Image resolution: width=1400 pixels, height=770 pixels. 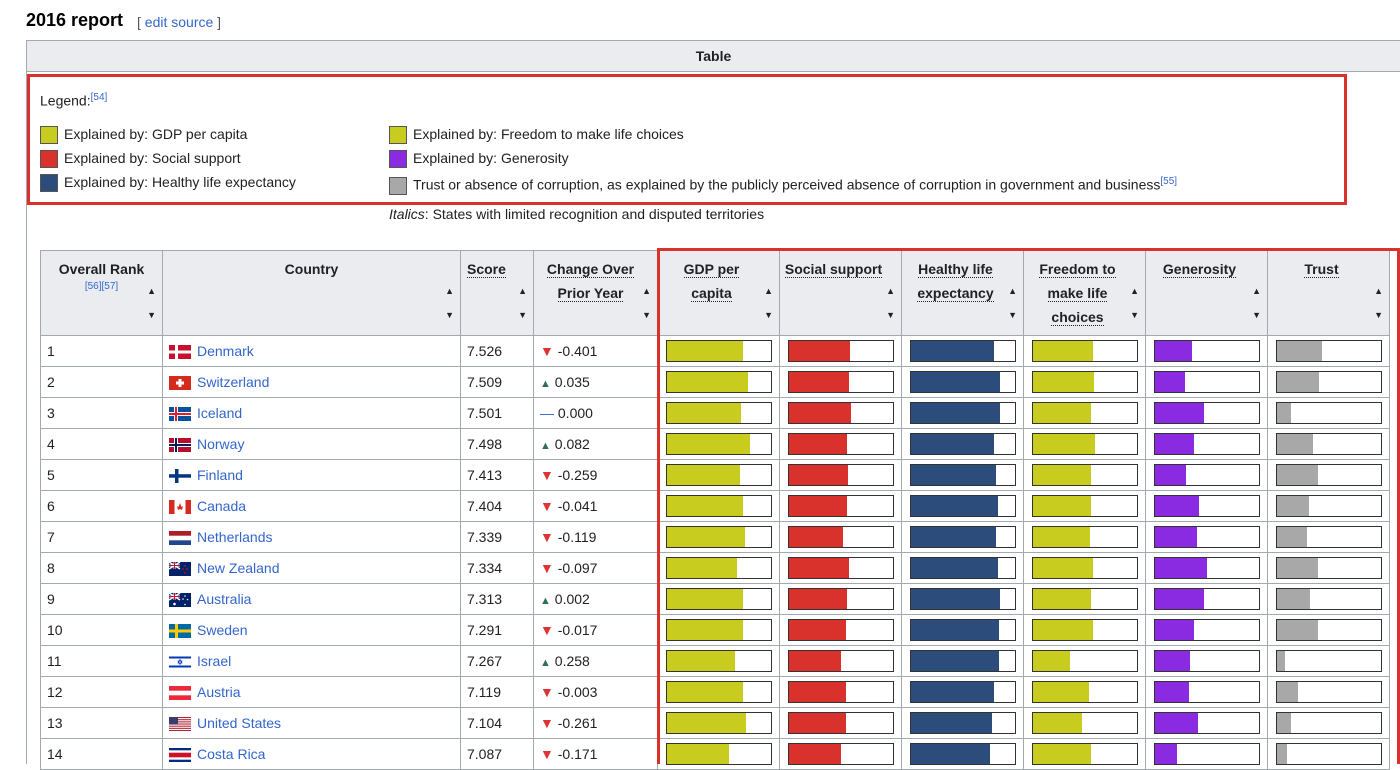 What do you see at coordinates (595, 630) in the screenshot?
I see `cell-change: ▼ -0.017` at bounding box center [595, 630].